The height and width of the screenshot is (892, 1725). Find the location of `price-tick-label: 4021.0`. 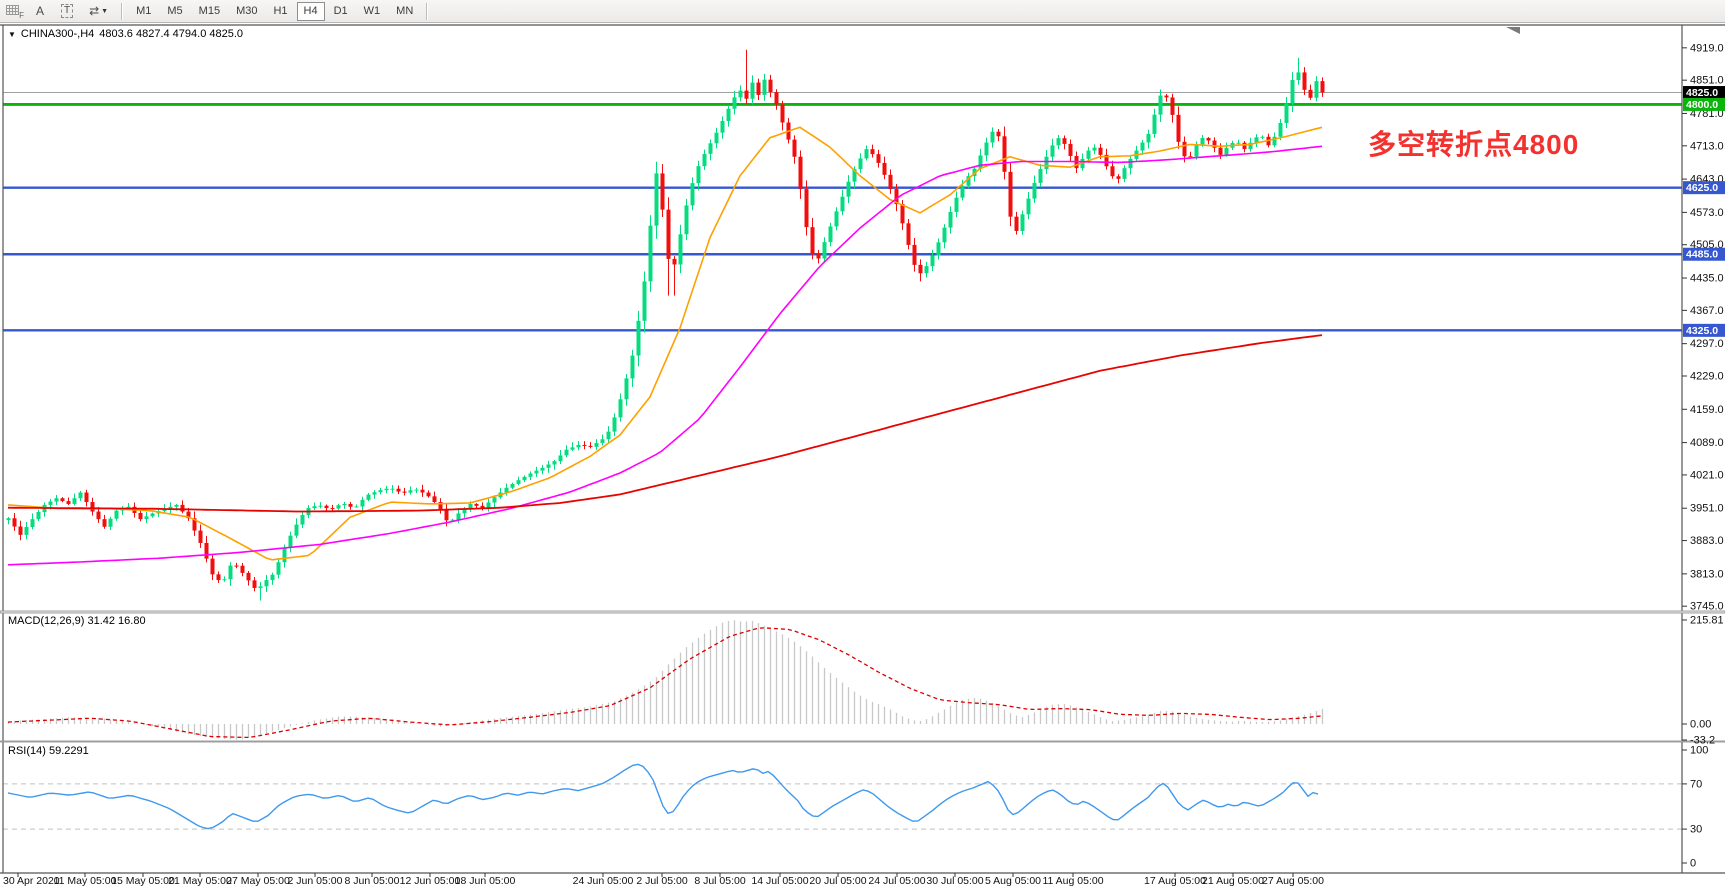

price-tick-label: 4021.0 is located at coordinates (1707, 475).